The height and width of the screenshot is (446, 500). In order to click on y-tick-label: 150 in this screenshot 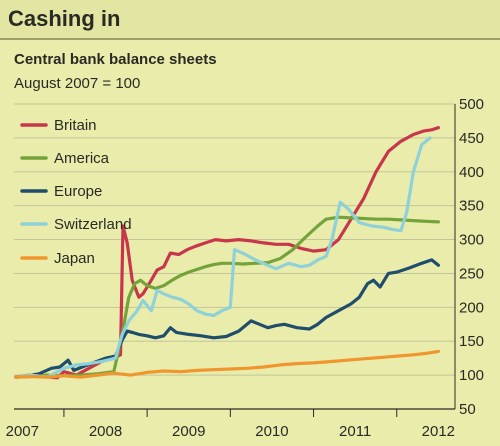, I will do `click(471, 341)`.